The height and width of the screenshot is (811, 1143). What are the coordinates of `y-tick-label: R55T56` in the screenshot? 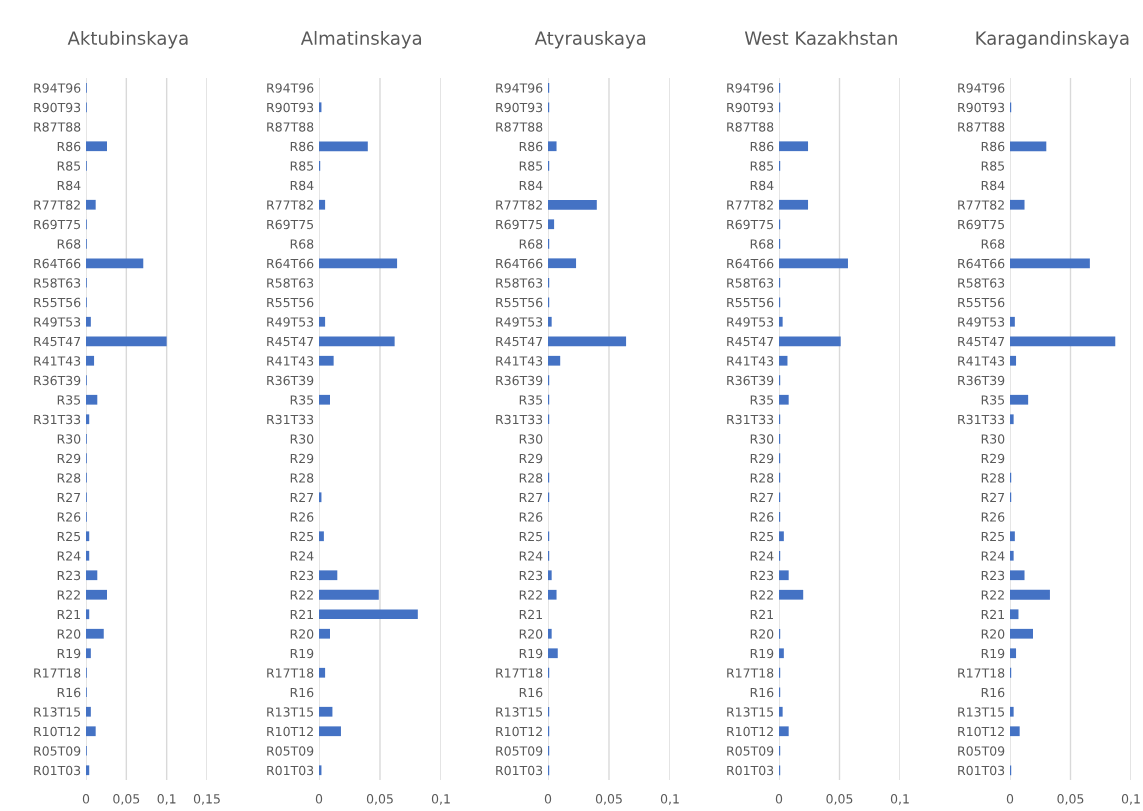 It's located at (519, 302).